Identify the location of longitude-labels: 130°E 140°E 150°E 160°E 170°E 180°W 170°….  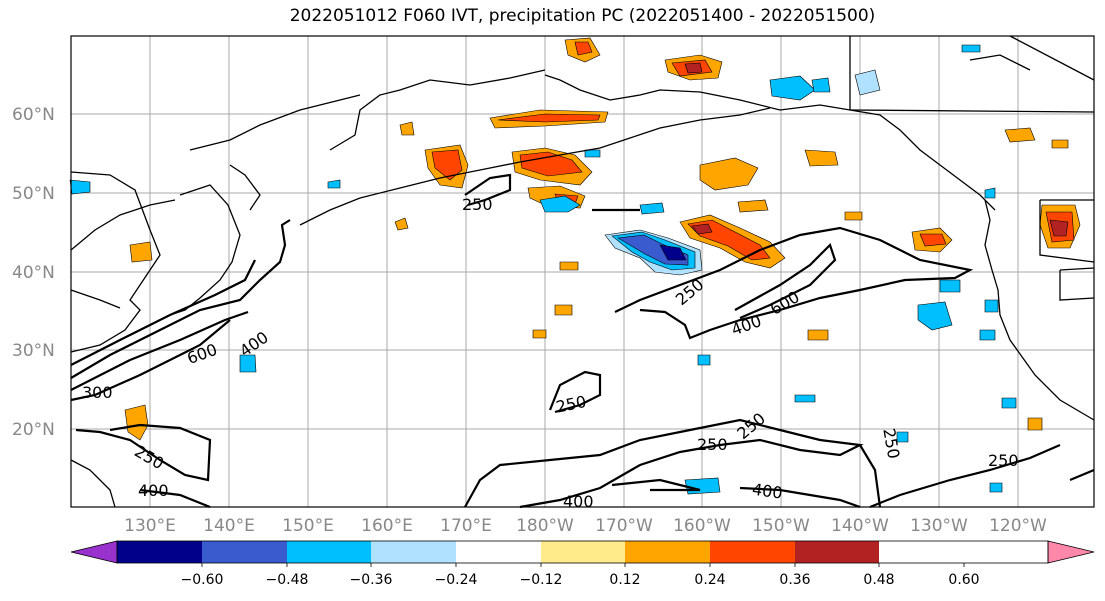
(585, 526).